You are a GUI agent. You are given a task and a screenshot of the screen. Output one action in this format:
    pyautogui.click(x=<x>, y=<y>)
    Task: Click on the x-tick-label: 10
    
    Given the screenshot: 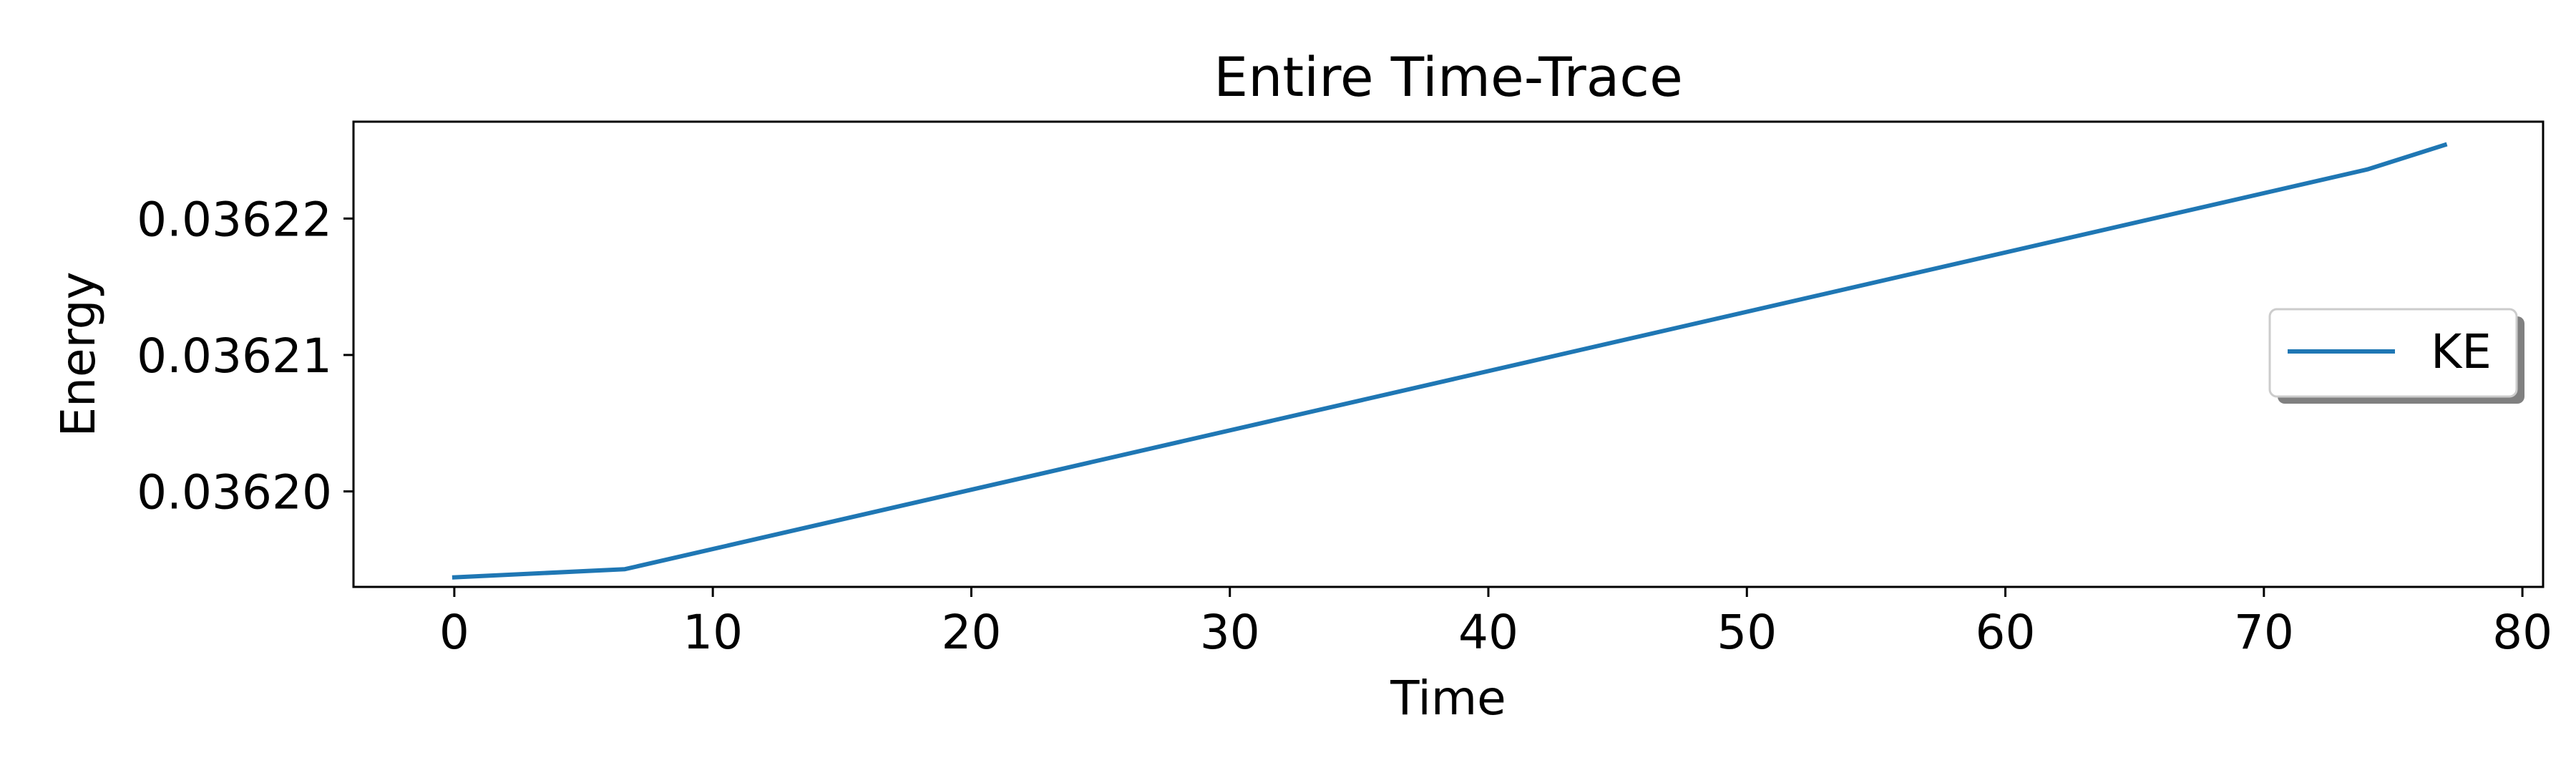 What is the action you would take?
    pyautogui.click(x=713, y=632)
    